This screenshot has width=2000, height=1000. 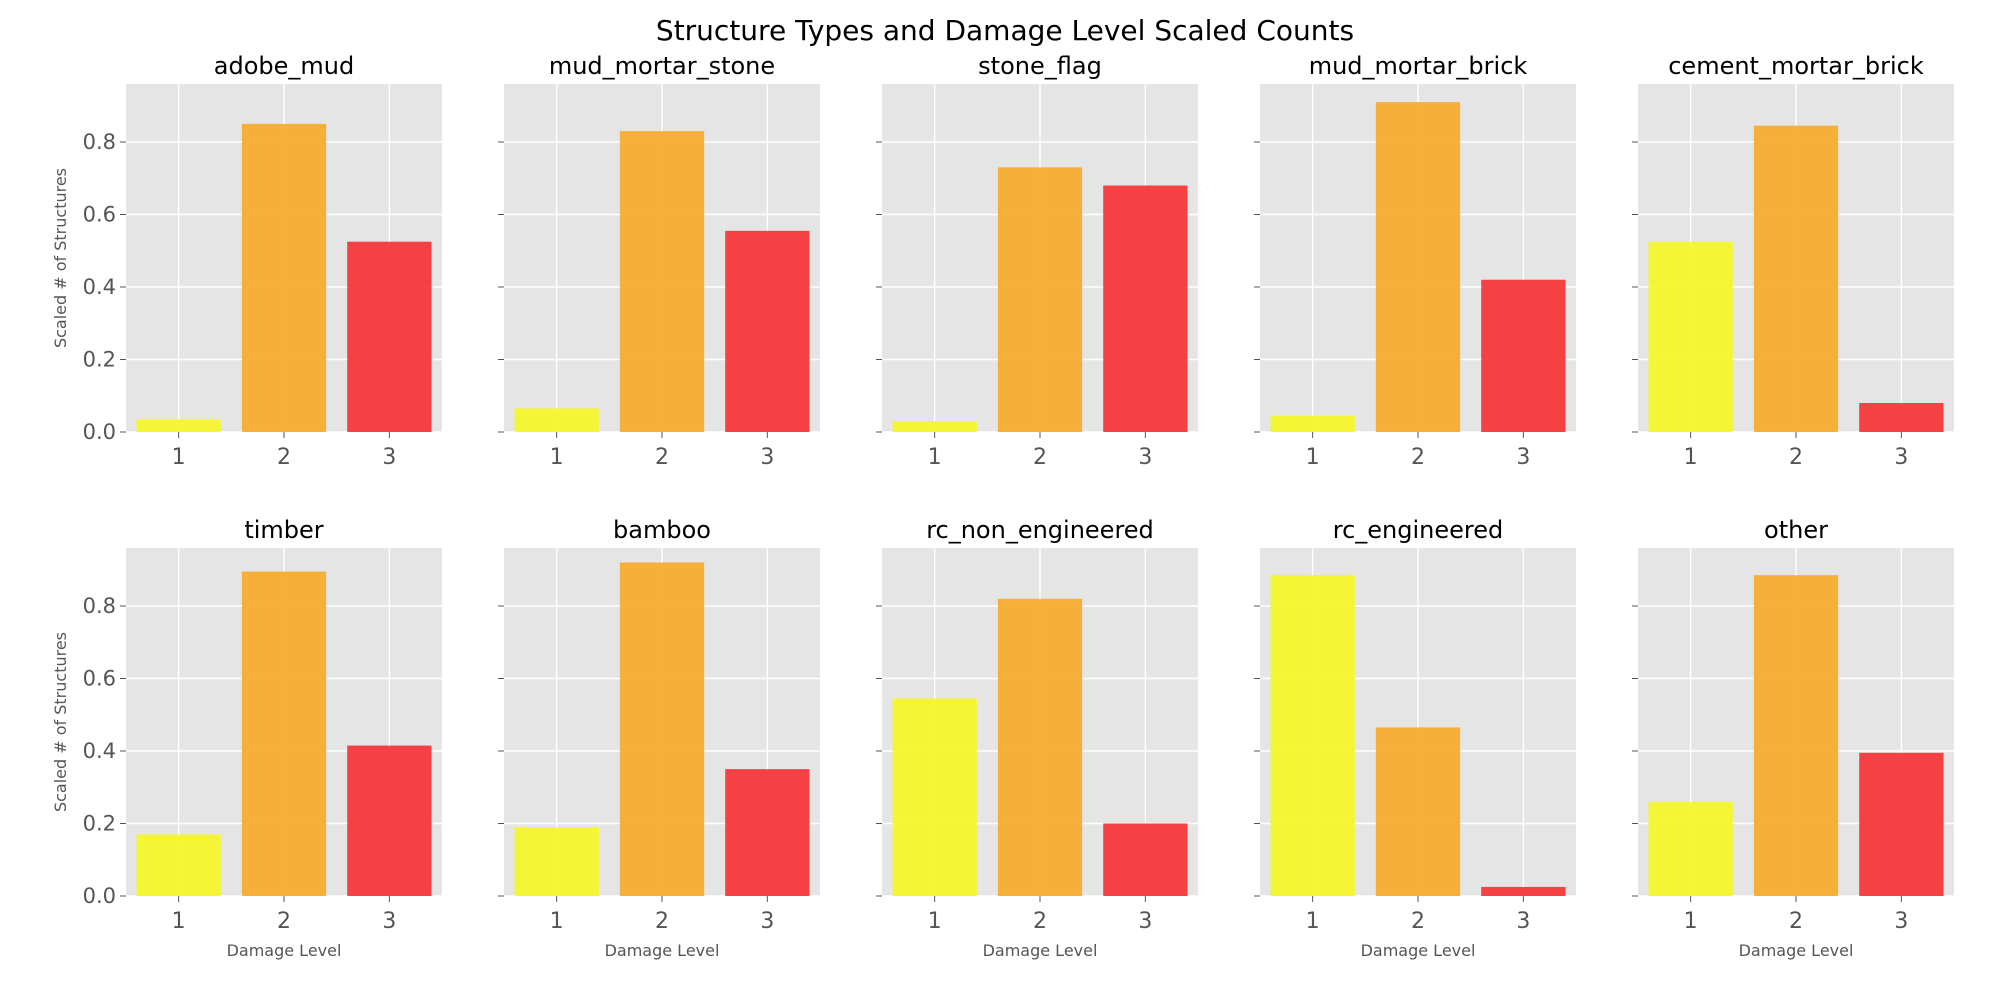 What do you see at coordinates (1418, 530) in the screenshot?
I see `panel-title: rc_engineered` at bounding box center [1418, 530].